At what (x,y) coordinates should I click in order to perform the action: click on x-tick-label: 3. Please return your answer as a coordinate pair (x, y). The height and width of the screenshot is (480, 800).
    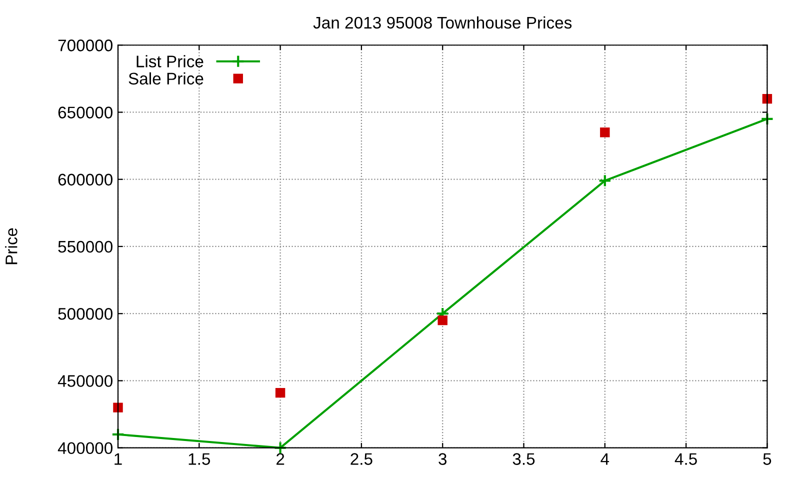
    Looking at the image, I should click on (442, 459).